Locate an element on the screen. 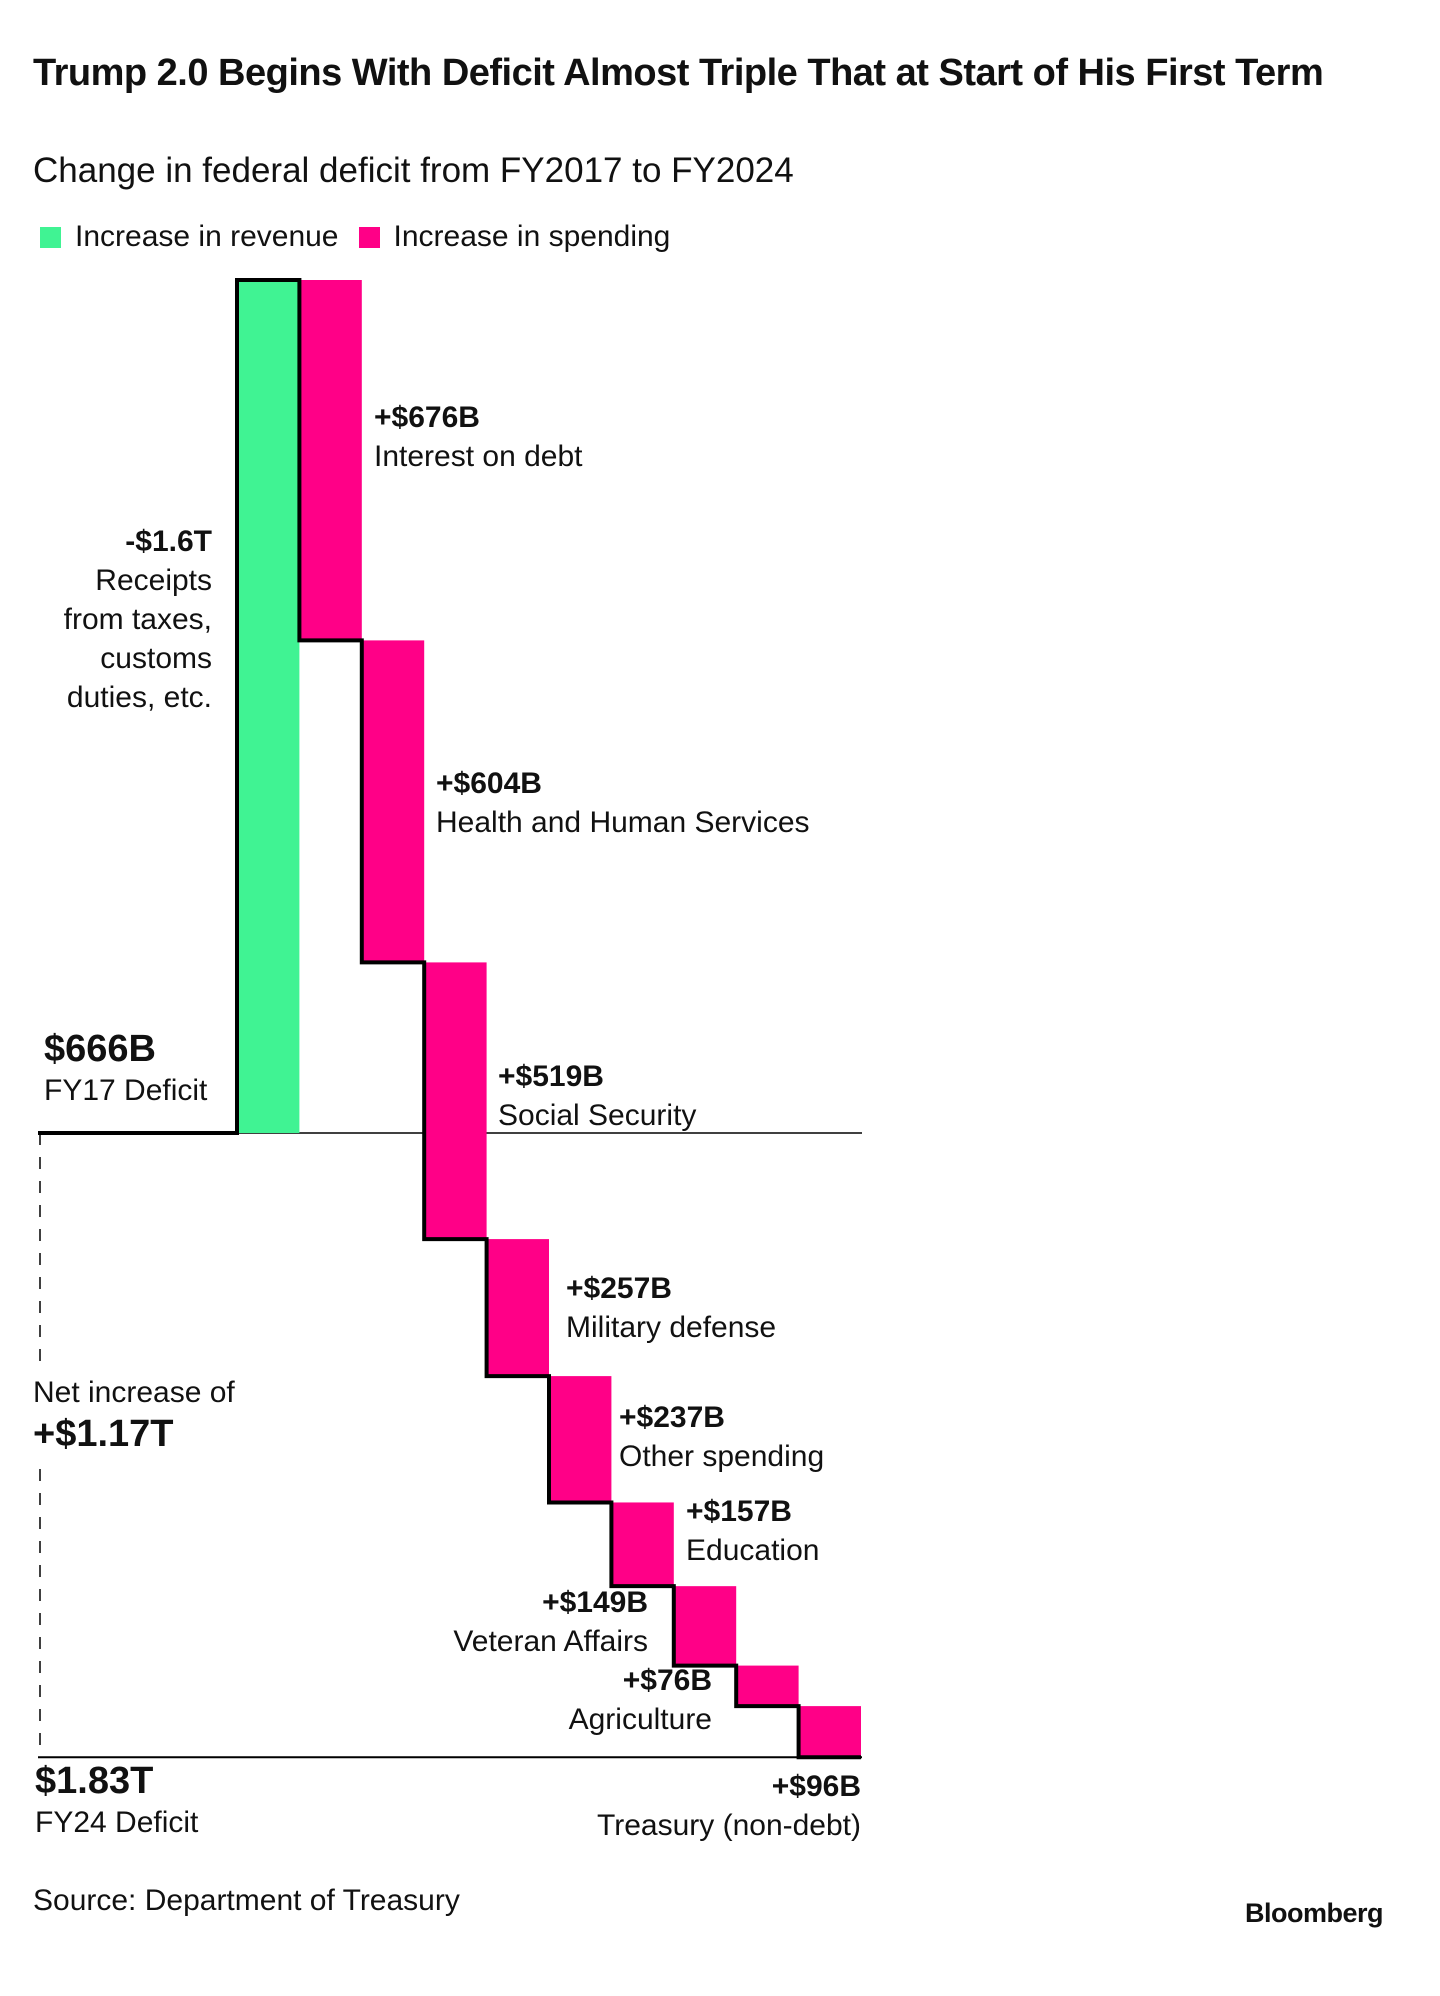 The height and width of the screenshot is (1996, 1440). category-label: Veteran Affairs is located at coordinates (550, 1641).